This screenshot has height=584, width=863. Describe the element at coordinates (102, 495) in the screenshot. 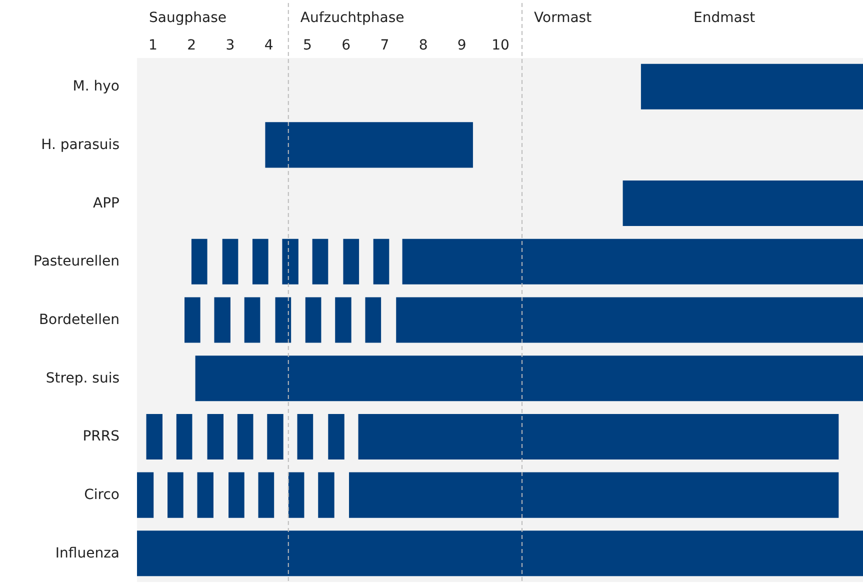

I see `y-tick-label: Circo` at that location.